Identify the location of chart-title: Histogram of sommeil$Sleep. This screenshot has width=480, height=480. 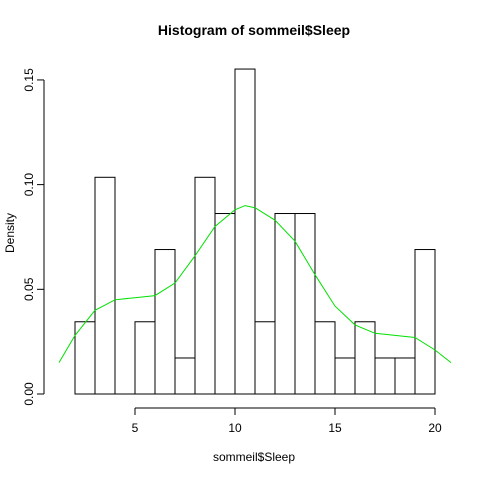
(254, 30).